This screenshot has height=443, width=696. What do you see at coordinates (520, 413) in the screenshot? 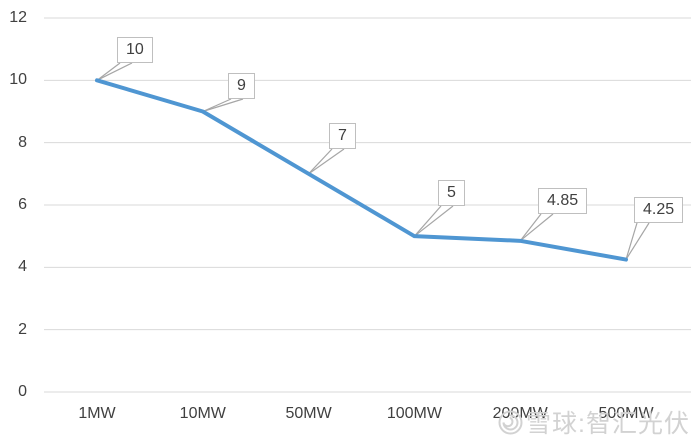
I see `x-axis-tick-label: 200MW` at bounding box center [520, 413].